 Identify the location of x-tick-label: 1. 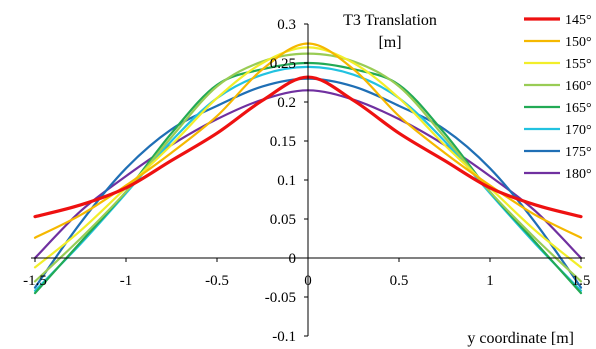
(490, 281).